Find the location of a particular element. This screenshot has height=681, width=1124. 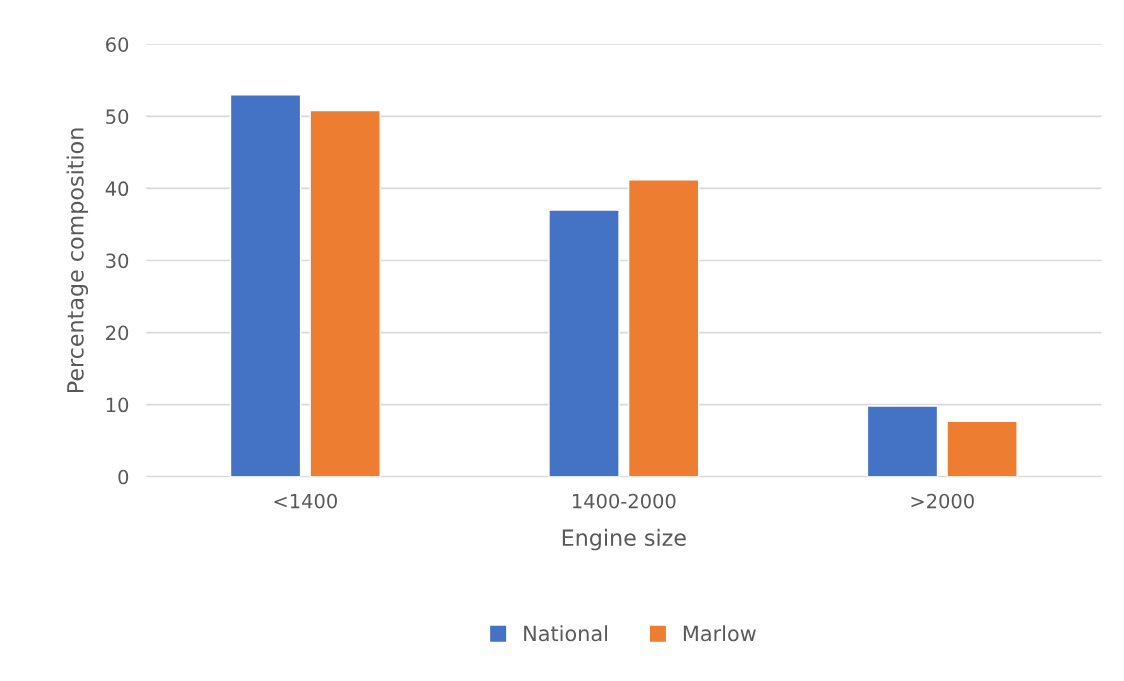

y-tick-label: 0 is located at coordinates (123, 477).